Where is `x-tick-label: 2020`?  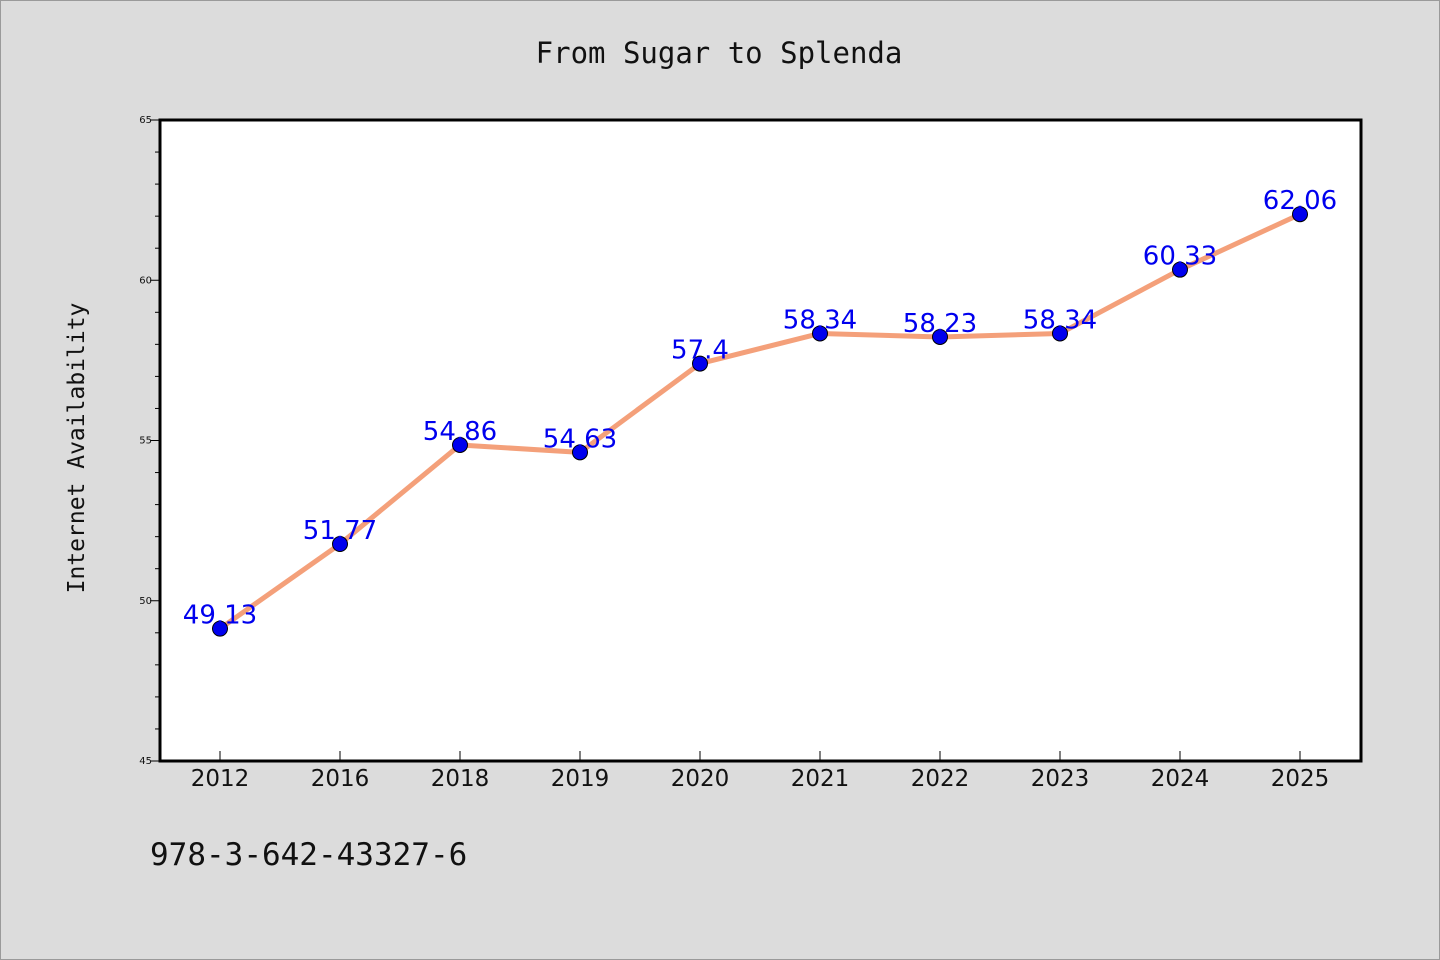
x-tick-label: 2020 is located at coordinates (700, 779).